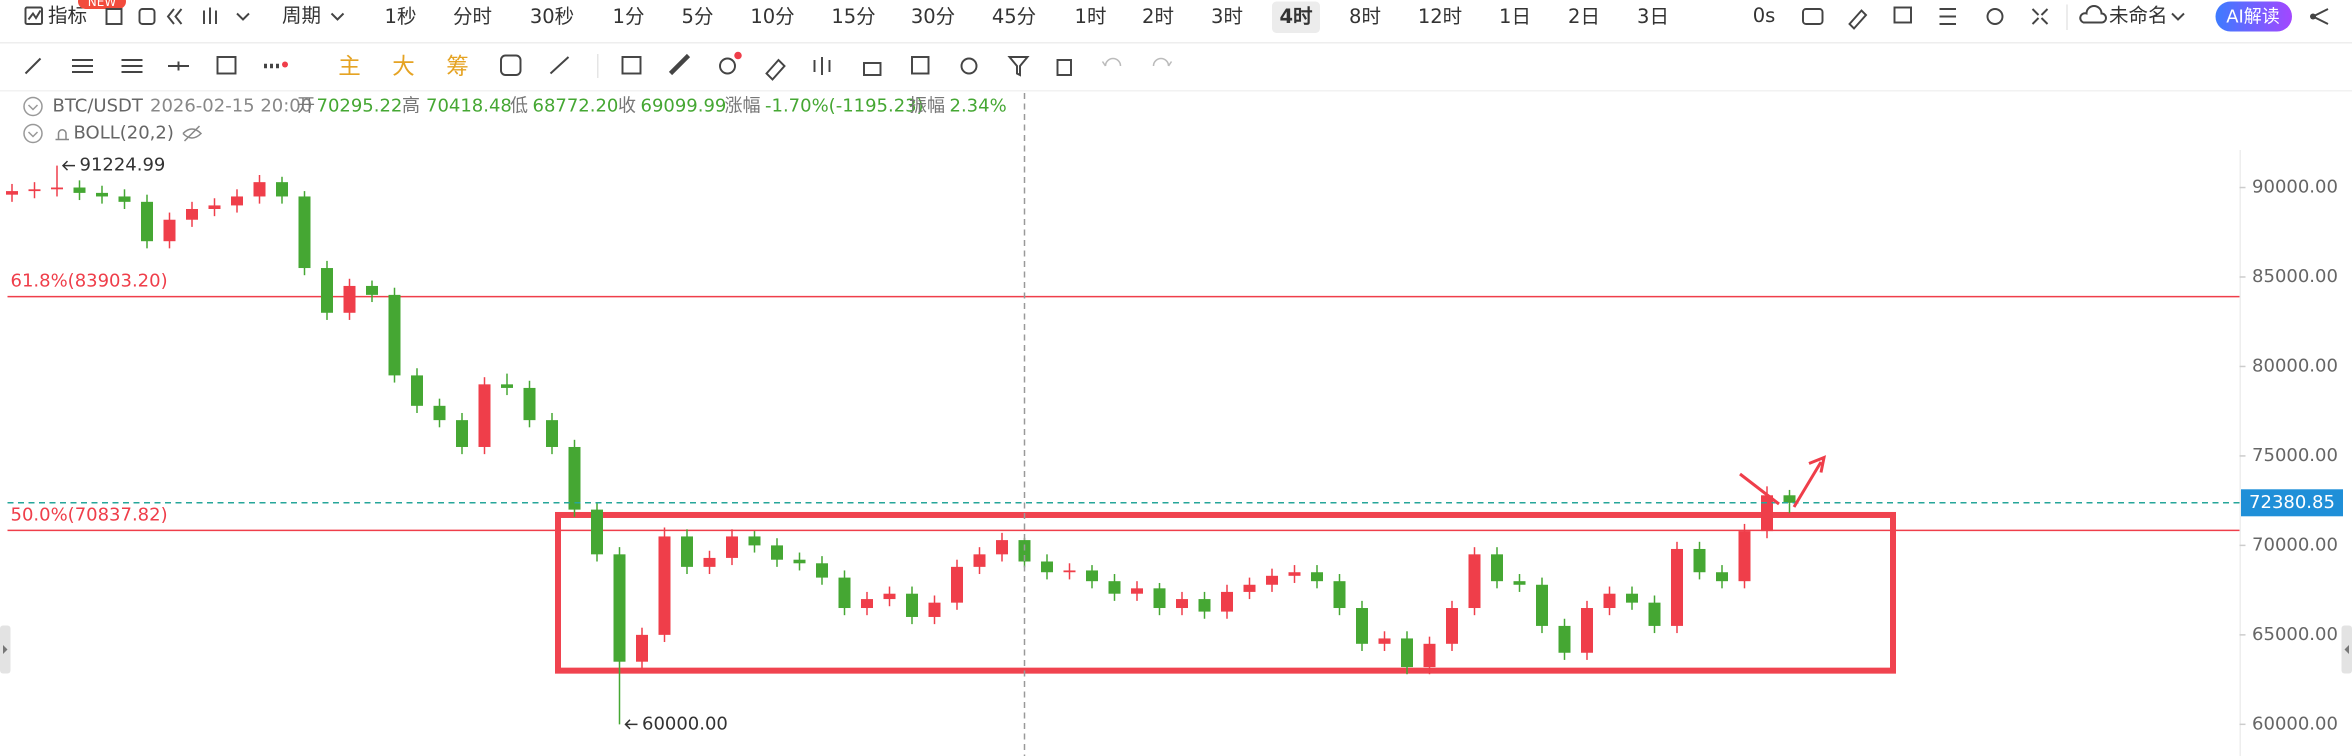 The image size is (2352, 756). I want to click on y-tick-label: 70000.00, so click(2295, 544).